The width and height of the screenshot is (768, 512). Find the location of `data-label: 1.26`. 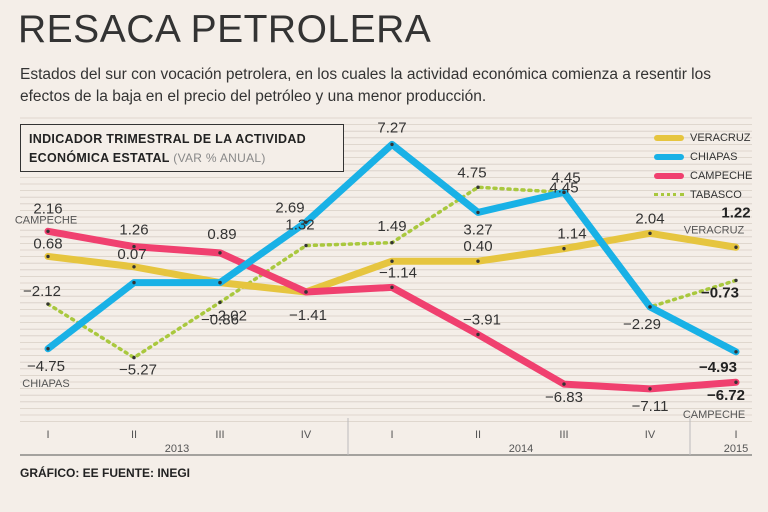

data-label: 1.26 is located at coordinates (133, 230).